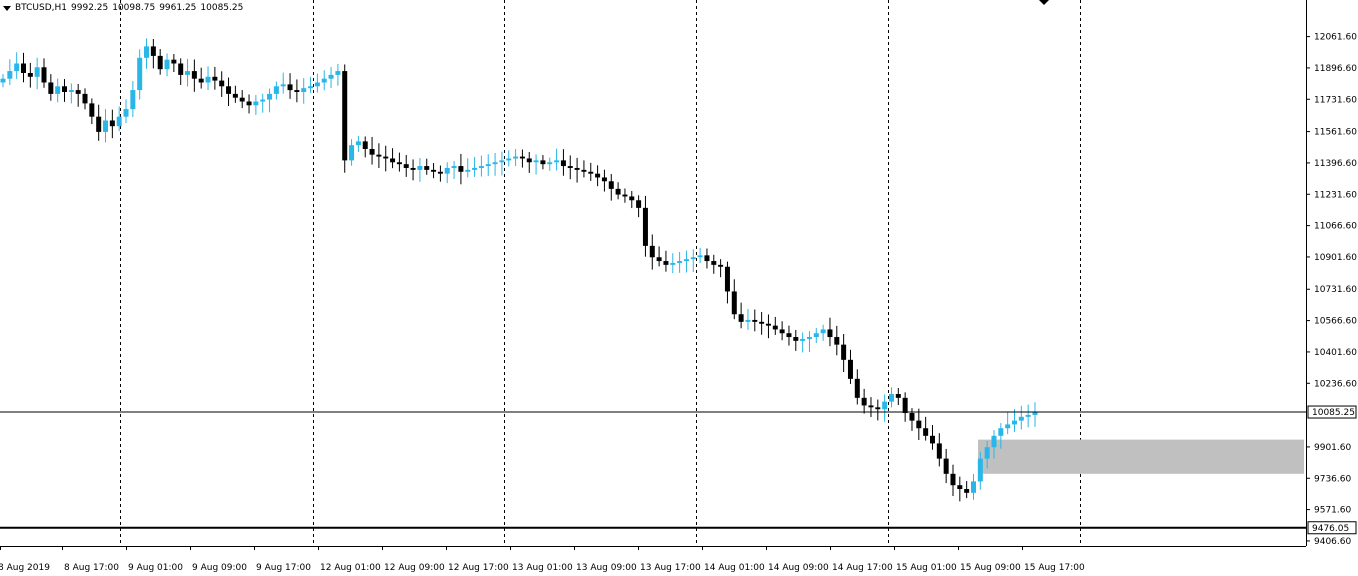 Image resolution: width=1358 pixels, height=576 pixels. I want to click on x-tick-label: 9 Aug 17:00, so click(283, 568).